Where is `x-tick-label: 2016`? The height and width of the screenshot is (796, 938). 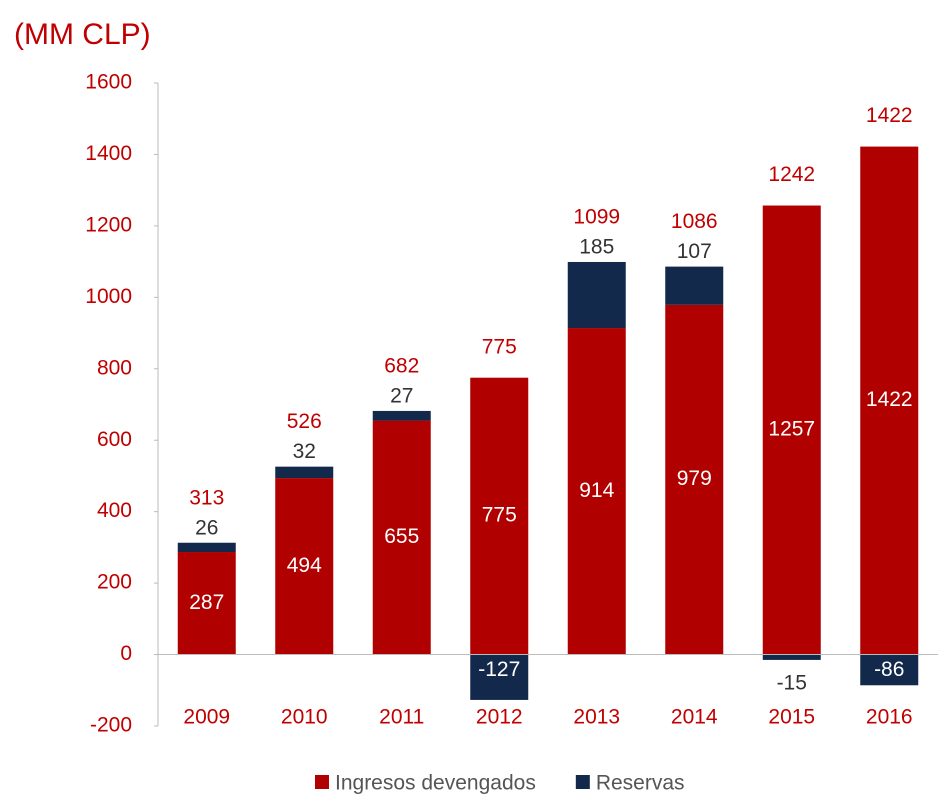 x-tick-label: 2016 is located at coordinates (889, 717).